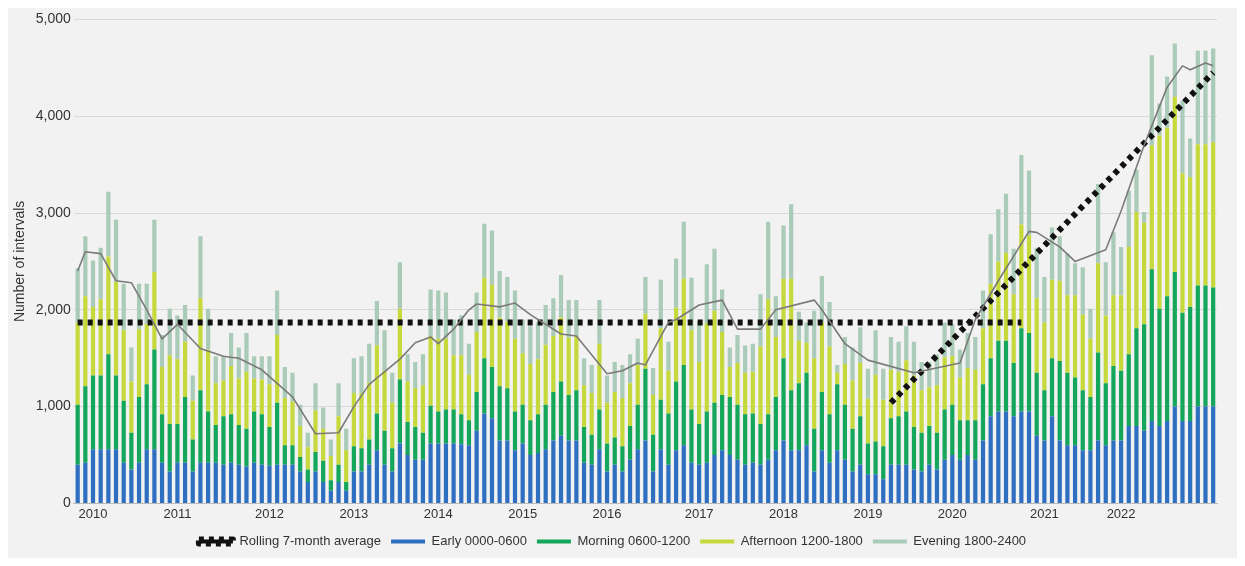 This screenshot has height=566, width=1245. What do you see at coordinates (53, 405) in the screenshot?
I see `y-tick-label: 1,000` at bounding box center [53, 405].